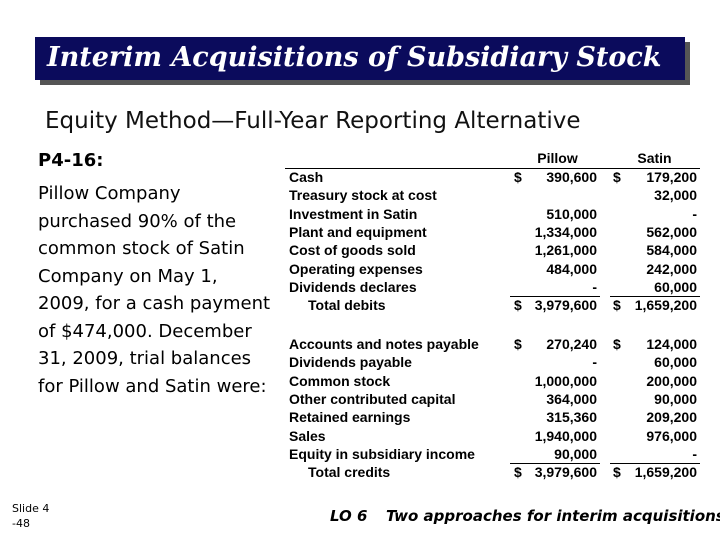 The height and width of the screenshot is (540, 720). What do you see at coordinates (71, 160) in the screenshot?
I see `problem-label: P4-16:` at bounding box center [71, 160].